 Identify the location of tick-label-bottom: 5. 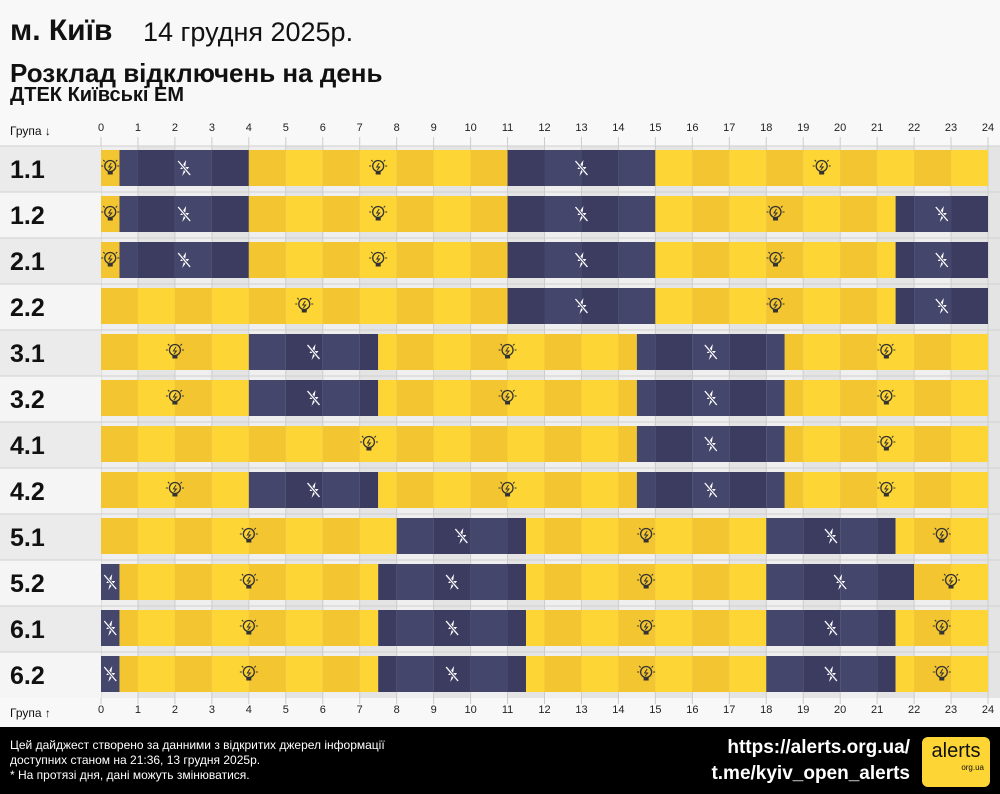
(286, 710).